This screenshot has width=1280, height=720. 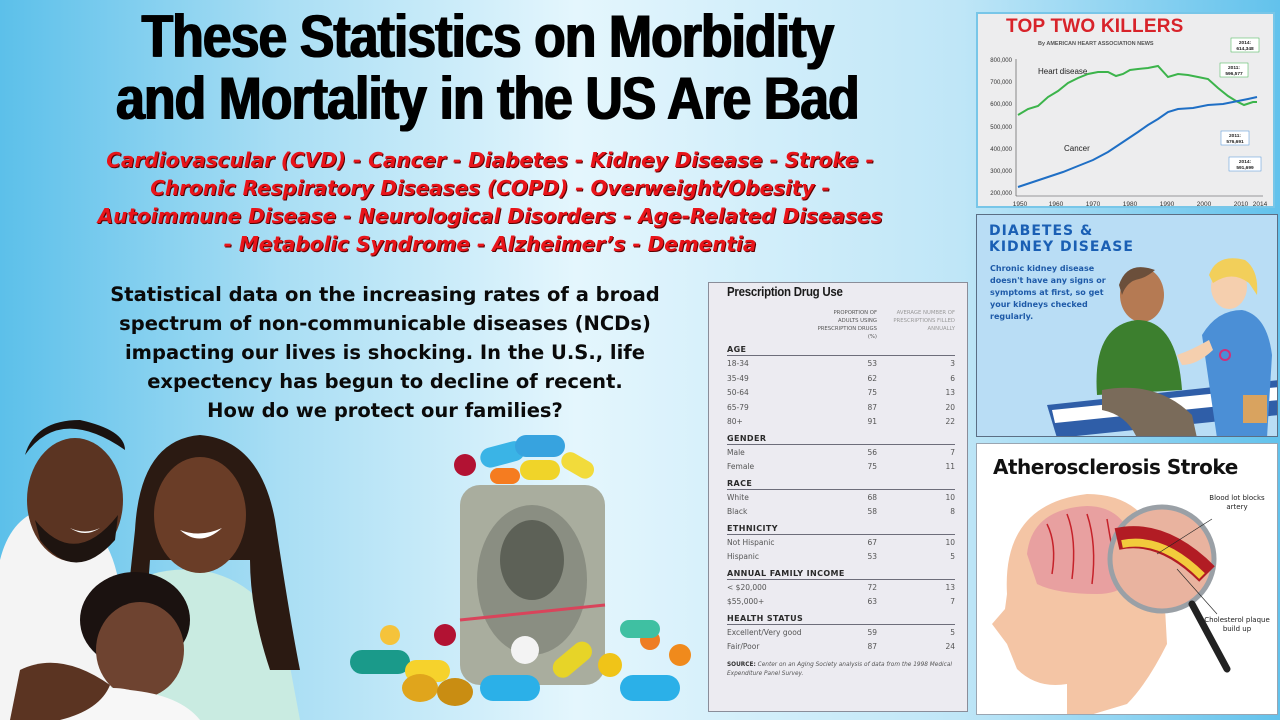 I want to click on label-blood-clot-line-1: Blood lot blocks, so click(x=1237, y=498).